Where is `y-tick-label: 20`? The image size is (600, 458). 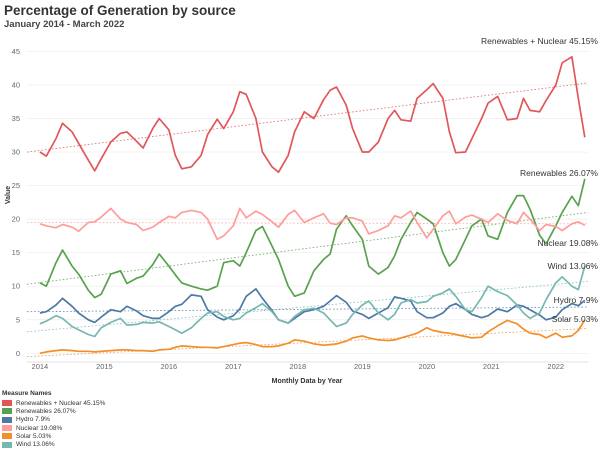 y-tick-label: 20 is located at coordinates (16, 219).